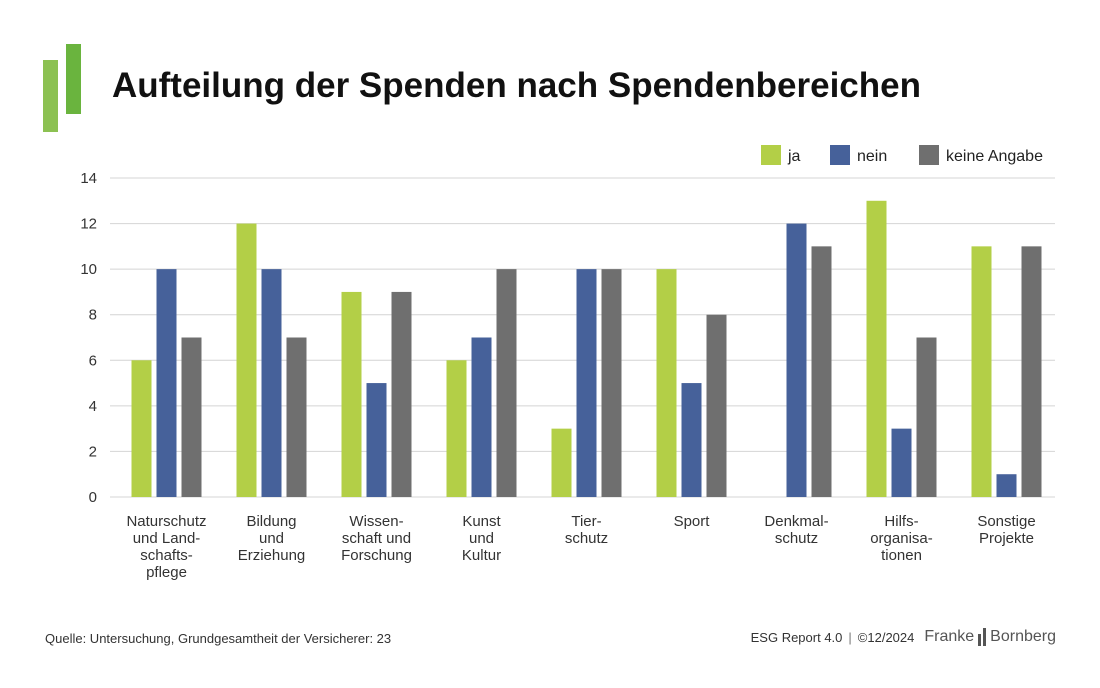 The height and width of the screenshot is (688, 1100). Describe the element at coordinates (167, 538) in the screenshot. I see `x-tick-label-line: und Land-` at that location.